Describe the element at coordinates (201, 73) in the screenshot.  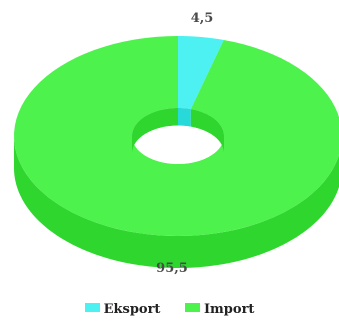
I see `slice-eksport` at that location.